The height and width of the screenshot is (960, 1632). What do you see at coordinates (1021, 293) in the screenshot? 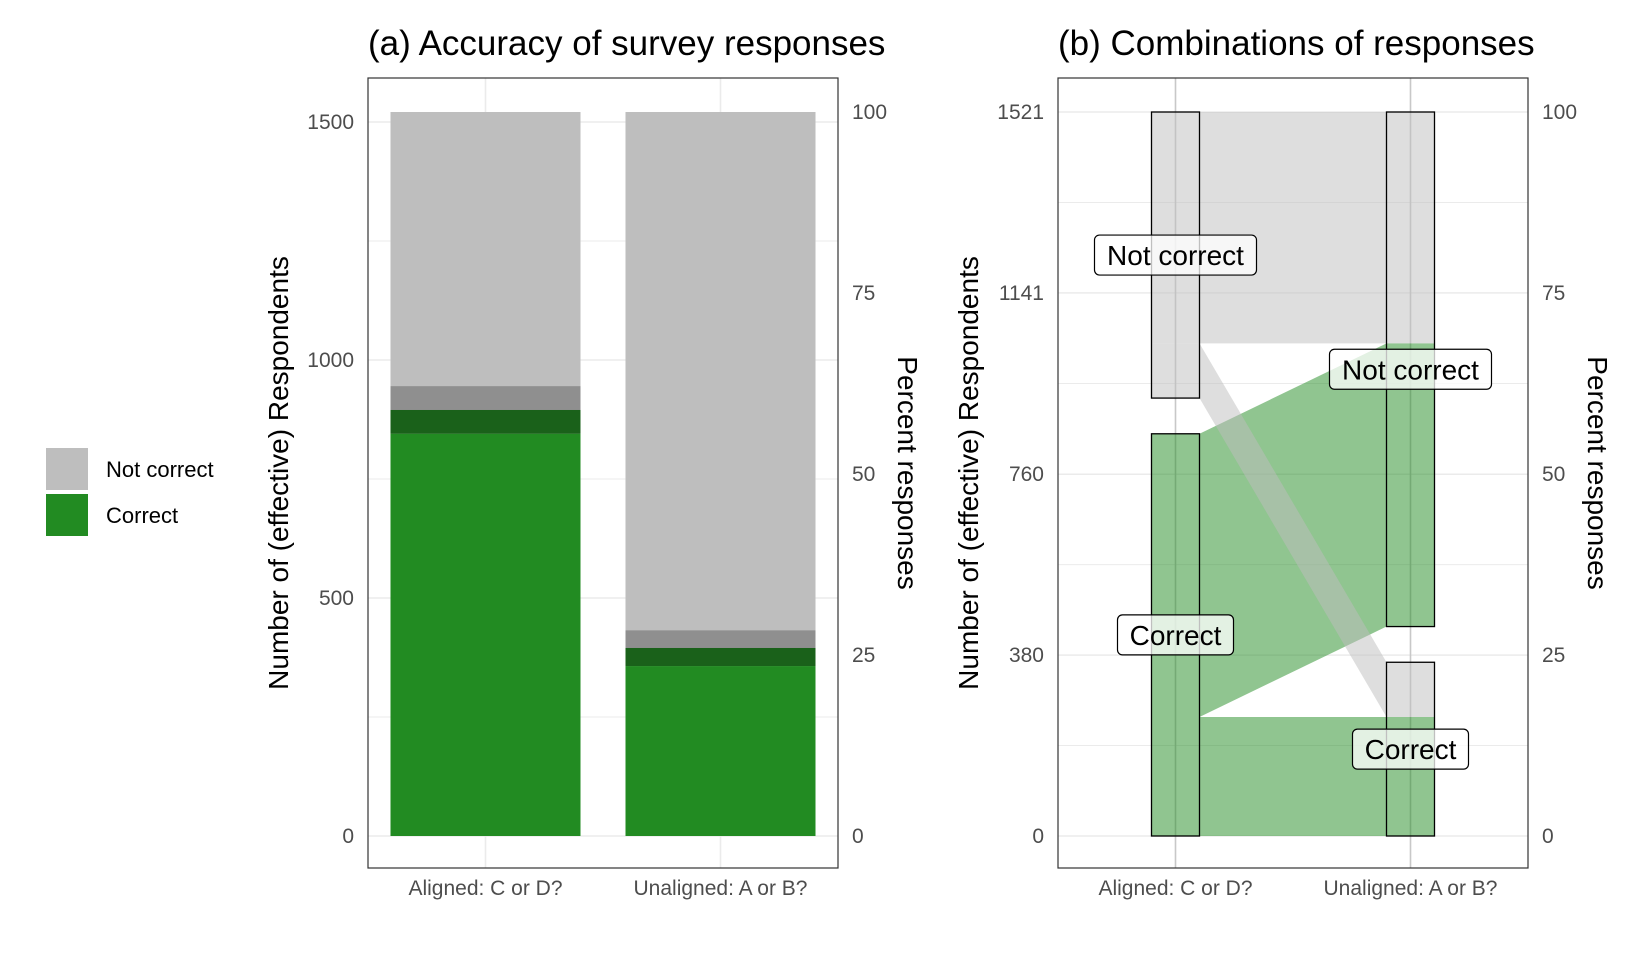
I see `panel-b-y-tick: 1141` at bounding box center [1021, 293].